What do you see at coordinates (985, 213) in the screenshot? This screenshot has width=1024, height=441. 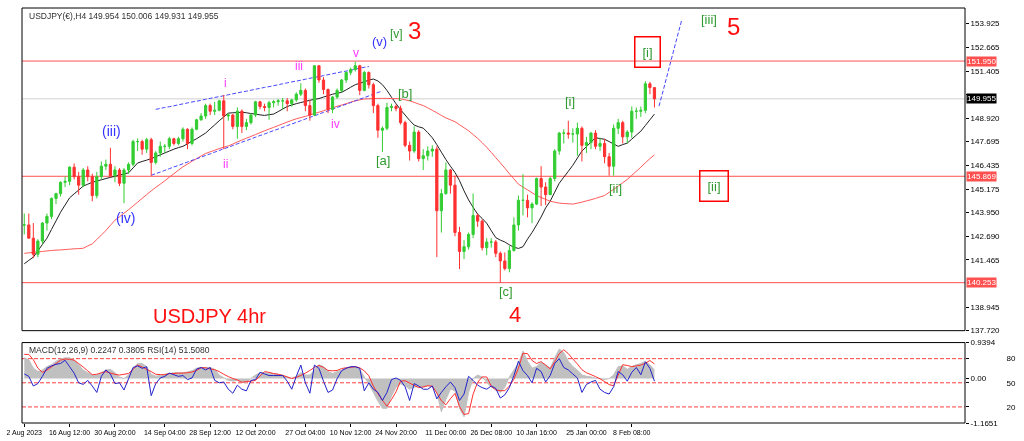 I see `y-tick-label: 143.950` at bounding box center [985, 213].